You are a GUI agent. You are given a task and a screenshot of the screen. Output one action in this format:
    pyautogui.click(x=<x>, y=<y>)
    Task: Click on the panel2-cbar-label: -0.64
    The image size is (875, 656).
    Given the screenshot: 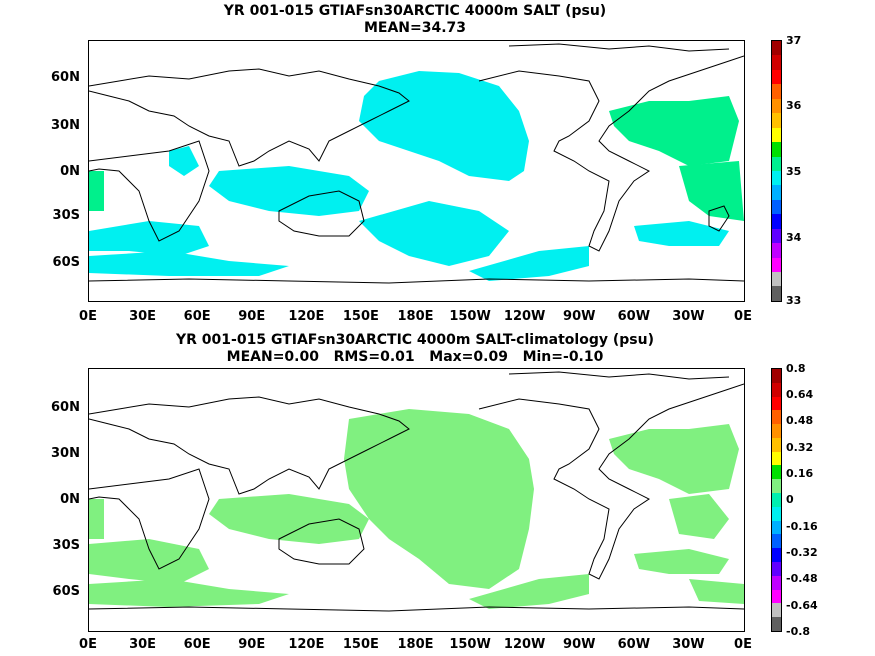 What is the action you would take?
    pyautogui.click(x=802, y=605)
    